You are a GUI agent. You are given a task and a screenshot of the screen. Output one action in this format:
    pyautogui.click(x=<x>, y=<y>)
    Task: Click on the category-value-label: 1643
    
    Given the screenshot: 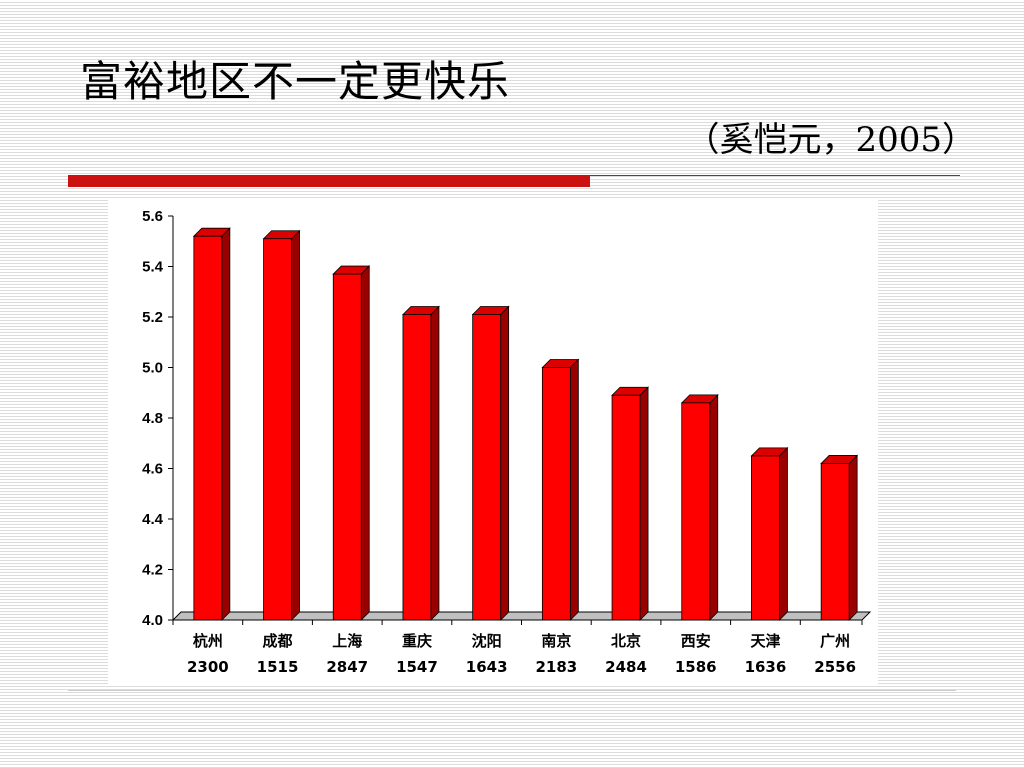 What is the action you would take?
    pyautogui.click(x=487, y=667)
    